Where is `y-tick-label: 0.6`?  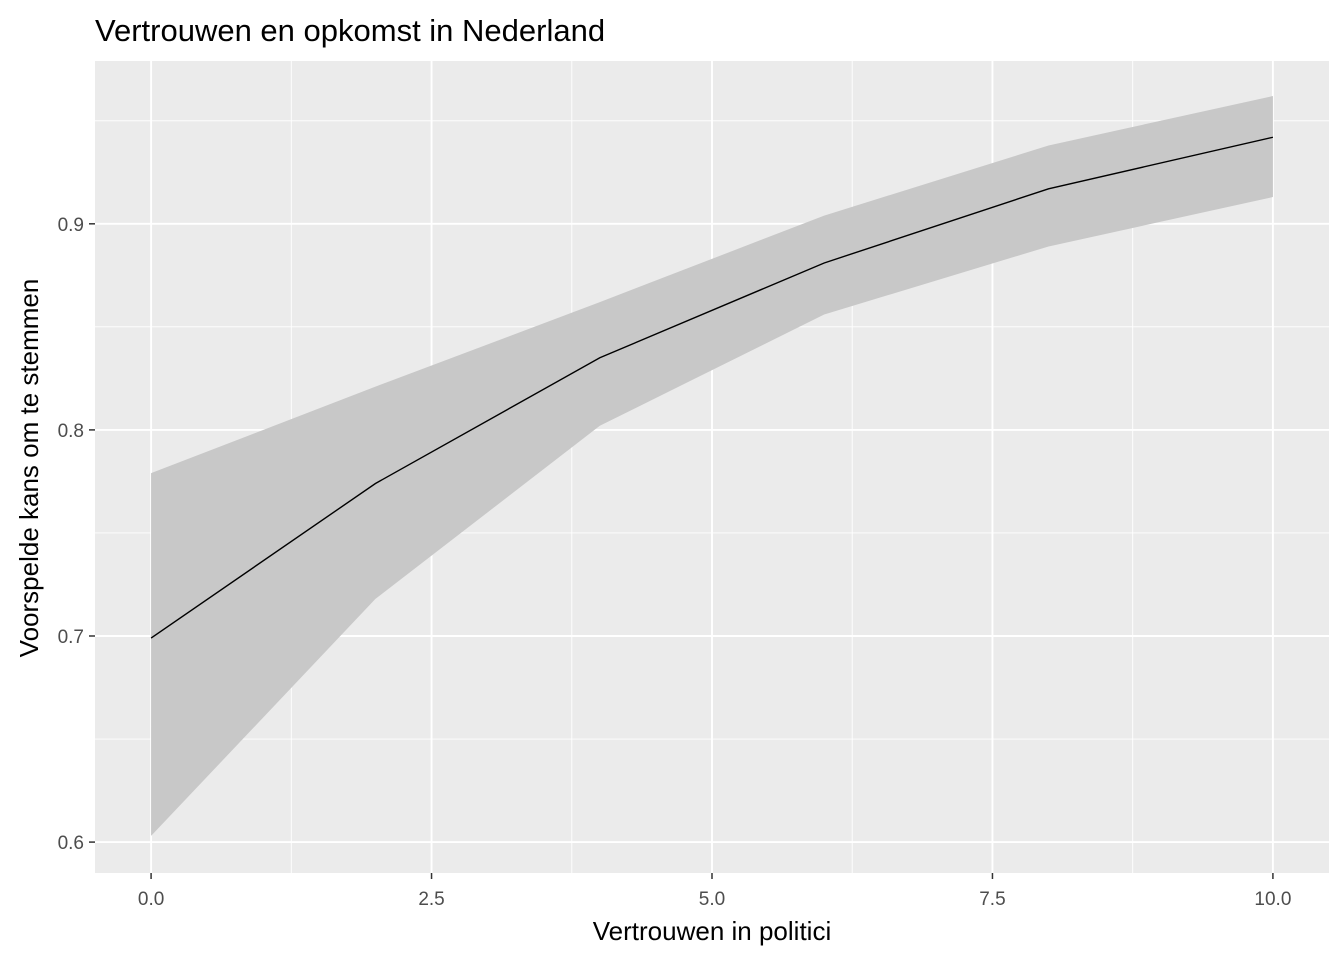 y-tick-label: 0.6 is located at coordinates (71, 843).